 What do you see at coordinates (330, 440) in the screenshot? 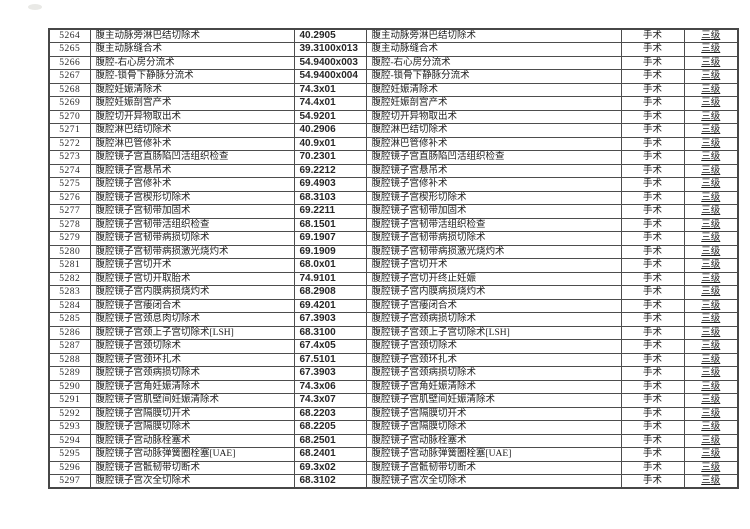
I see `row-procedure-code: 68.2501` at bounding box center [330, 440].